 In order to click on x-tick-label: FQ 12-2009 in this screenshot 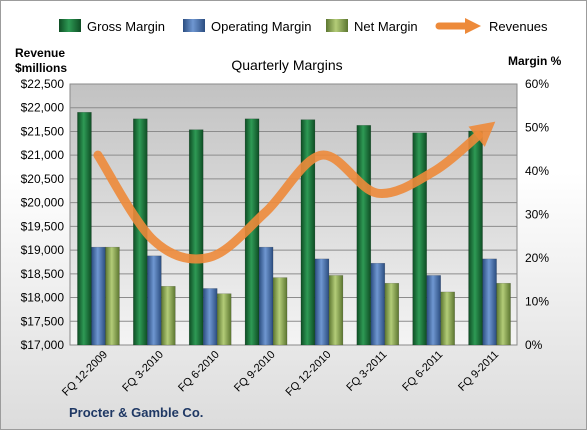, I will do `click(85, 374)`.